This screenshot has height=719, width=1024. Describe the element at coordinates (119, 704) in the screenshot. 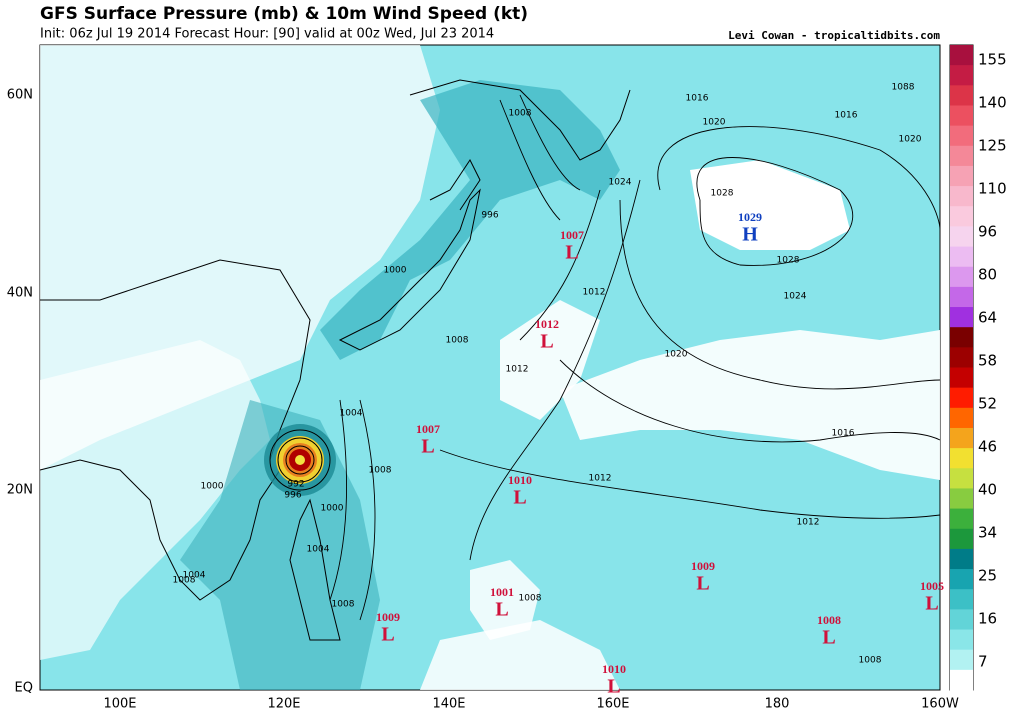

I see `longitude-label: 100E` at that location.